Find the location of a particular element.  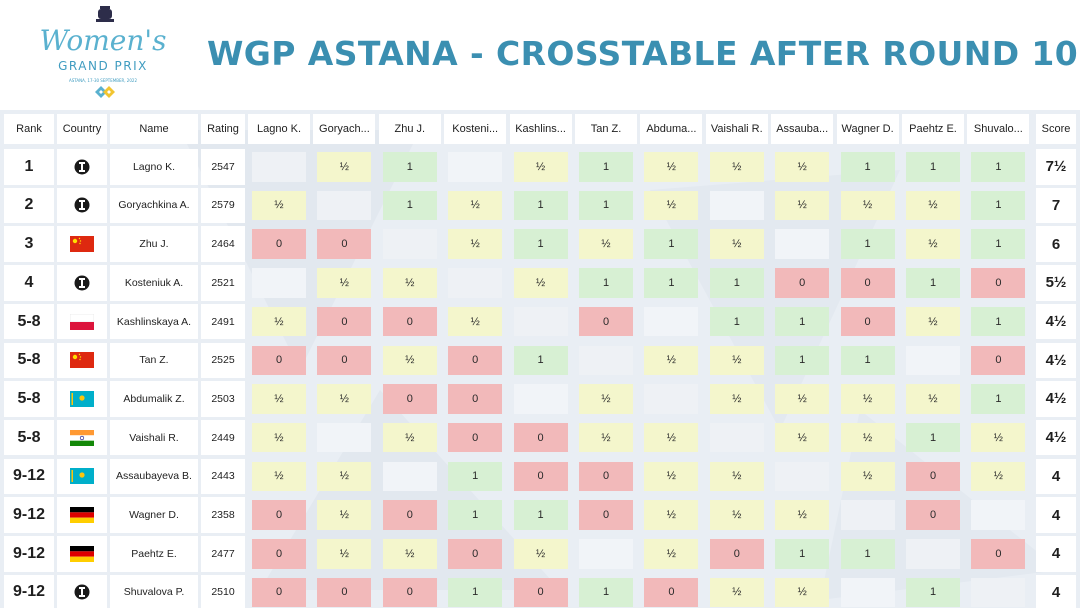

header-rank: Rank is located at coordinates (29, 129).